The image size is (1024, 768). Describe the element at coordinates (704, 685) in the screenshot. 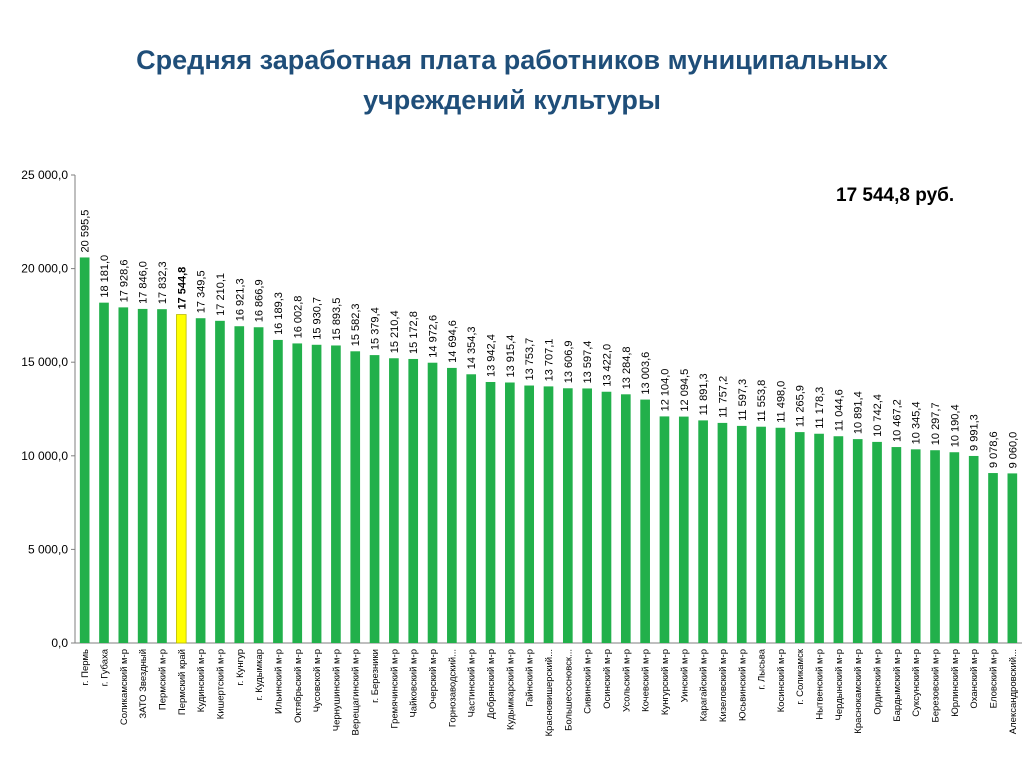

I see `x-tick-label: Карагайский м-р` at that location.